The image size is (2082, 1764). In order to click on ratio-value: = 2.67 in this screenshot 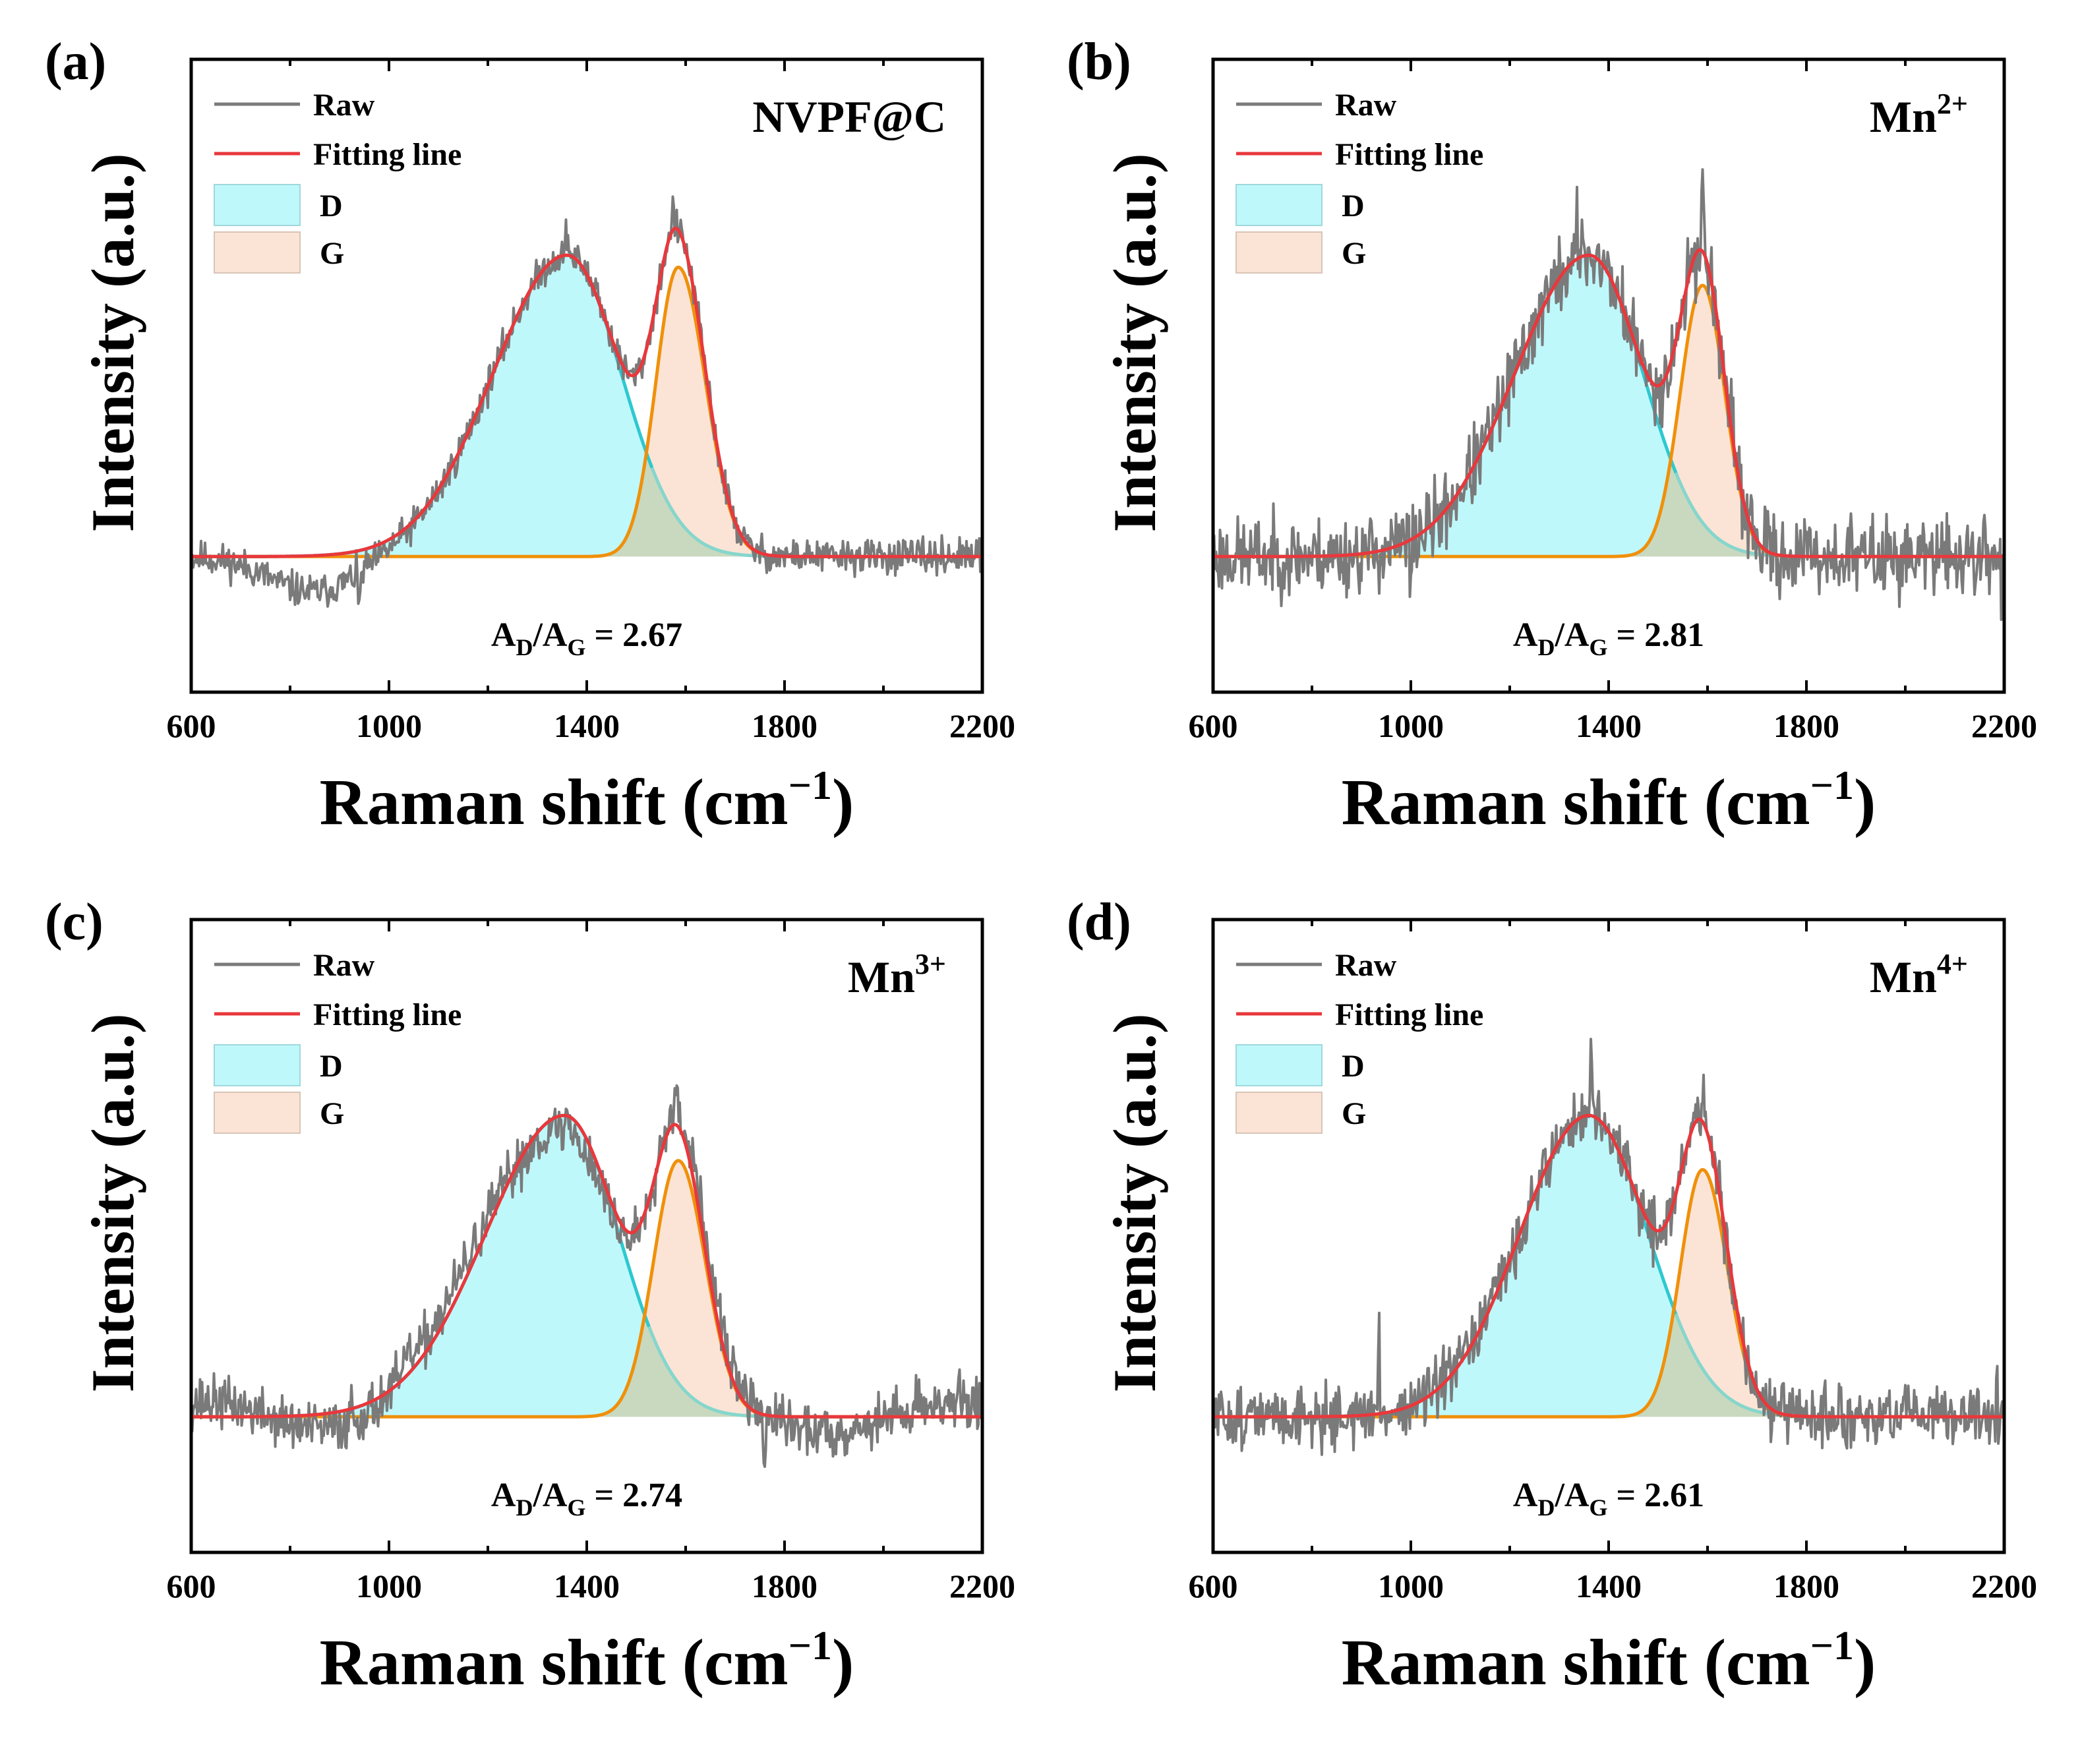, I will do `click(633, 635)`.